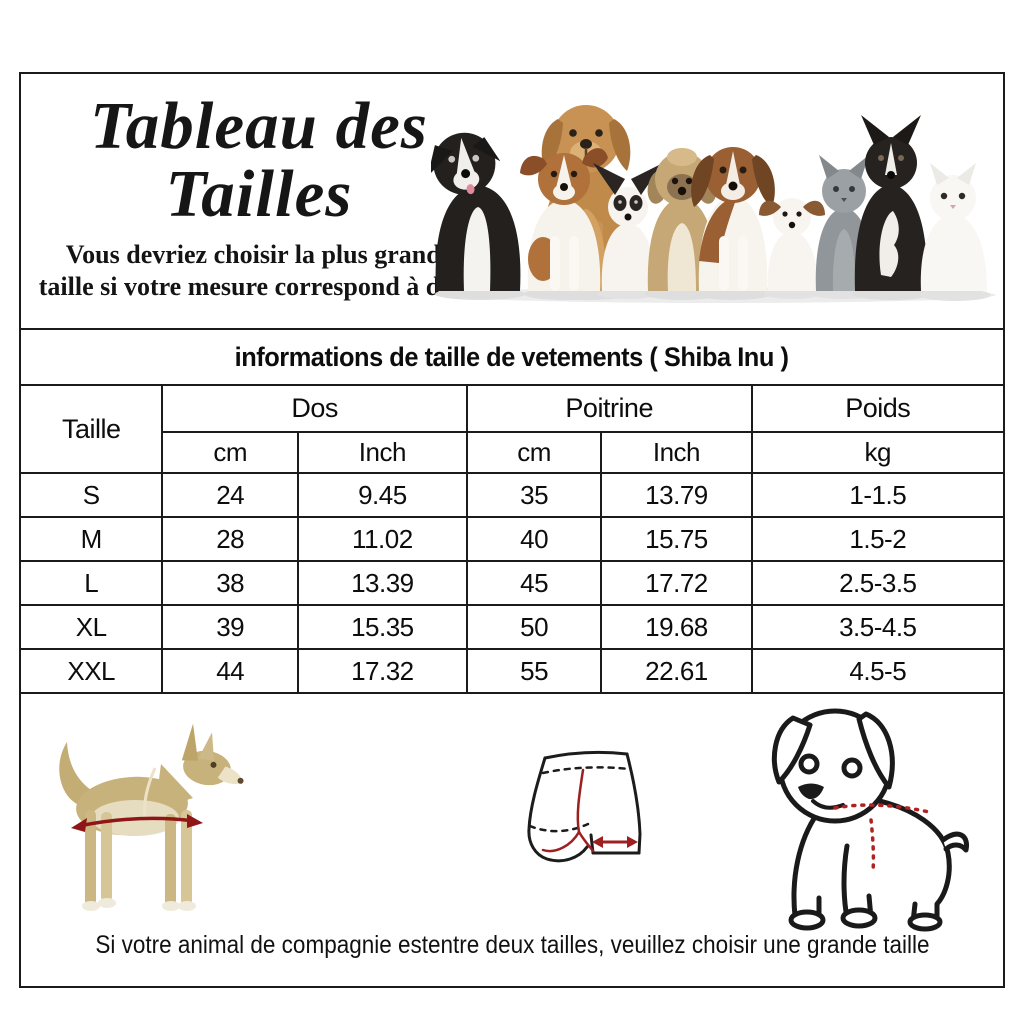  I want to click on size-label: M, so click(92, 539).